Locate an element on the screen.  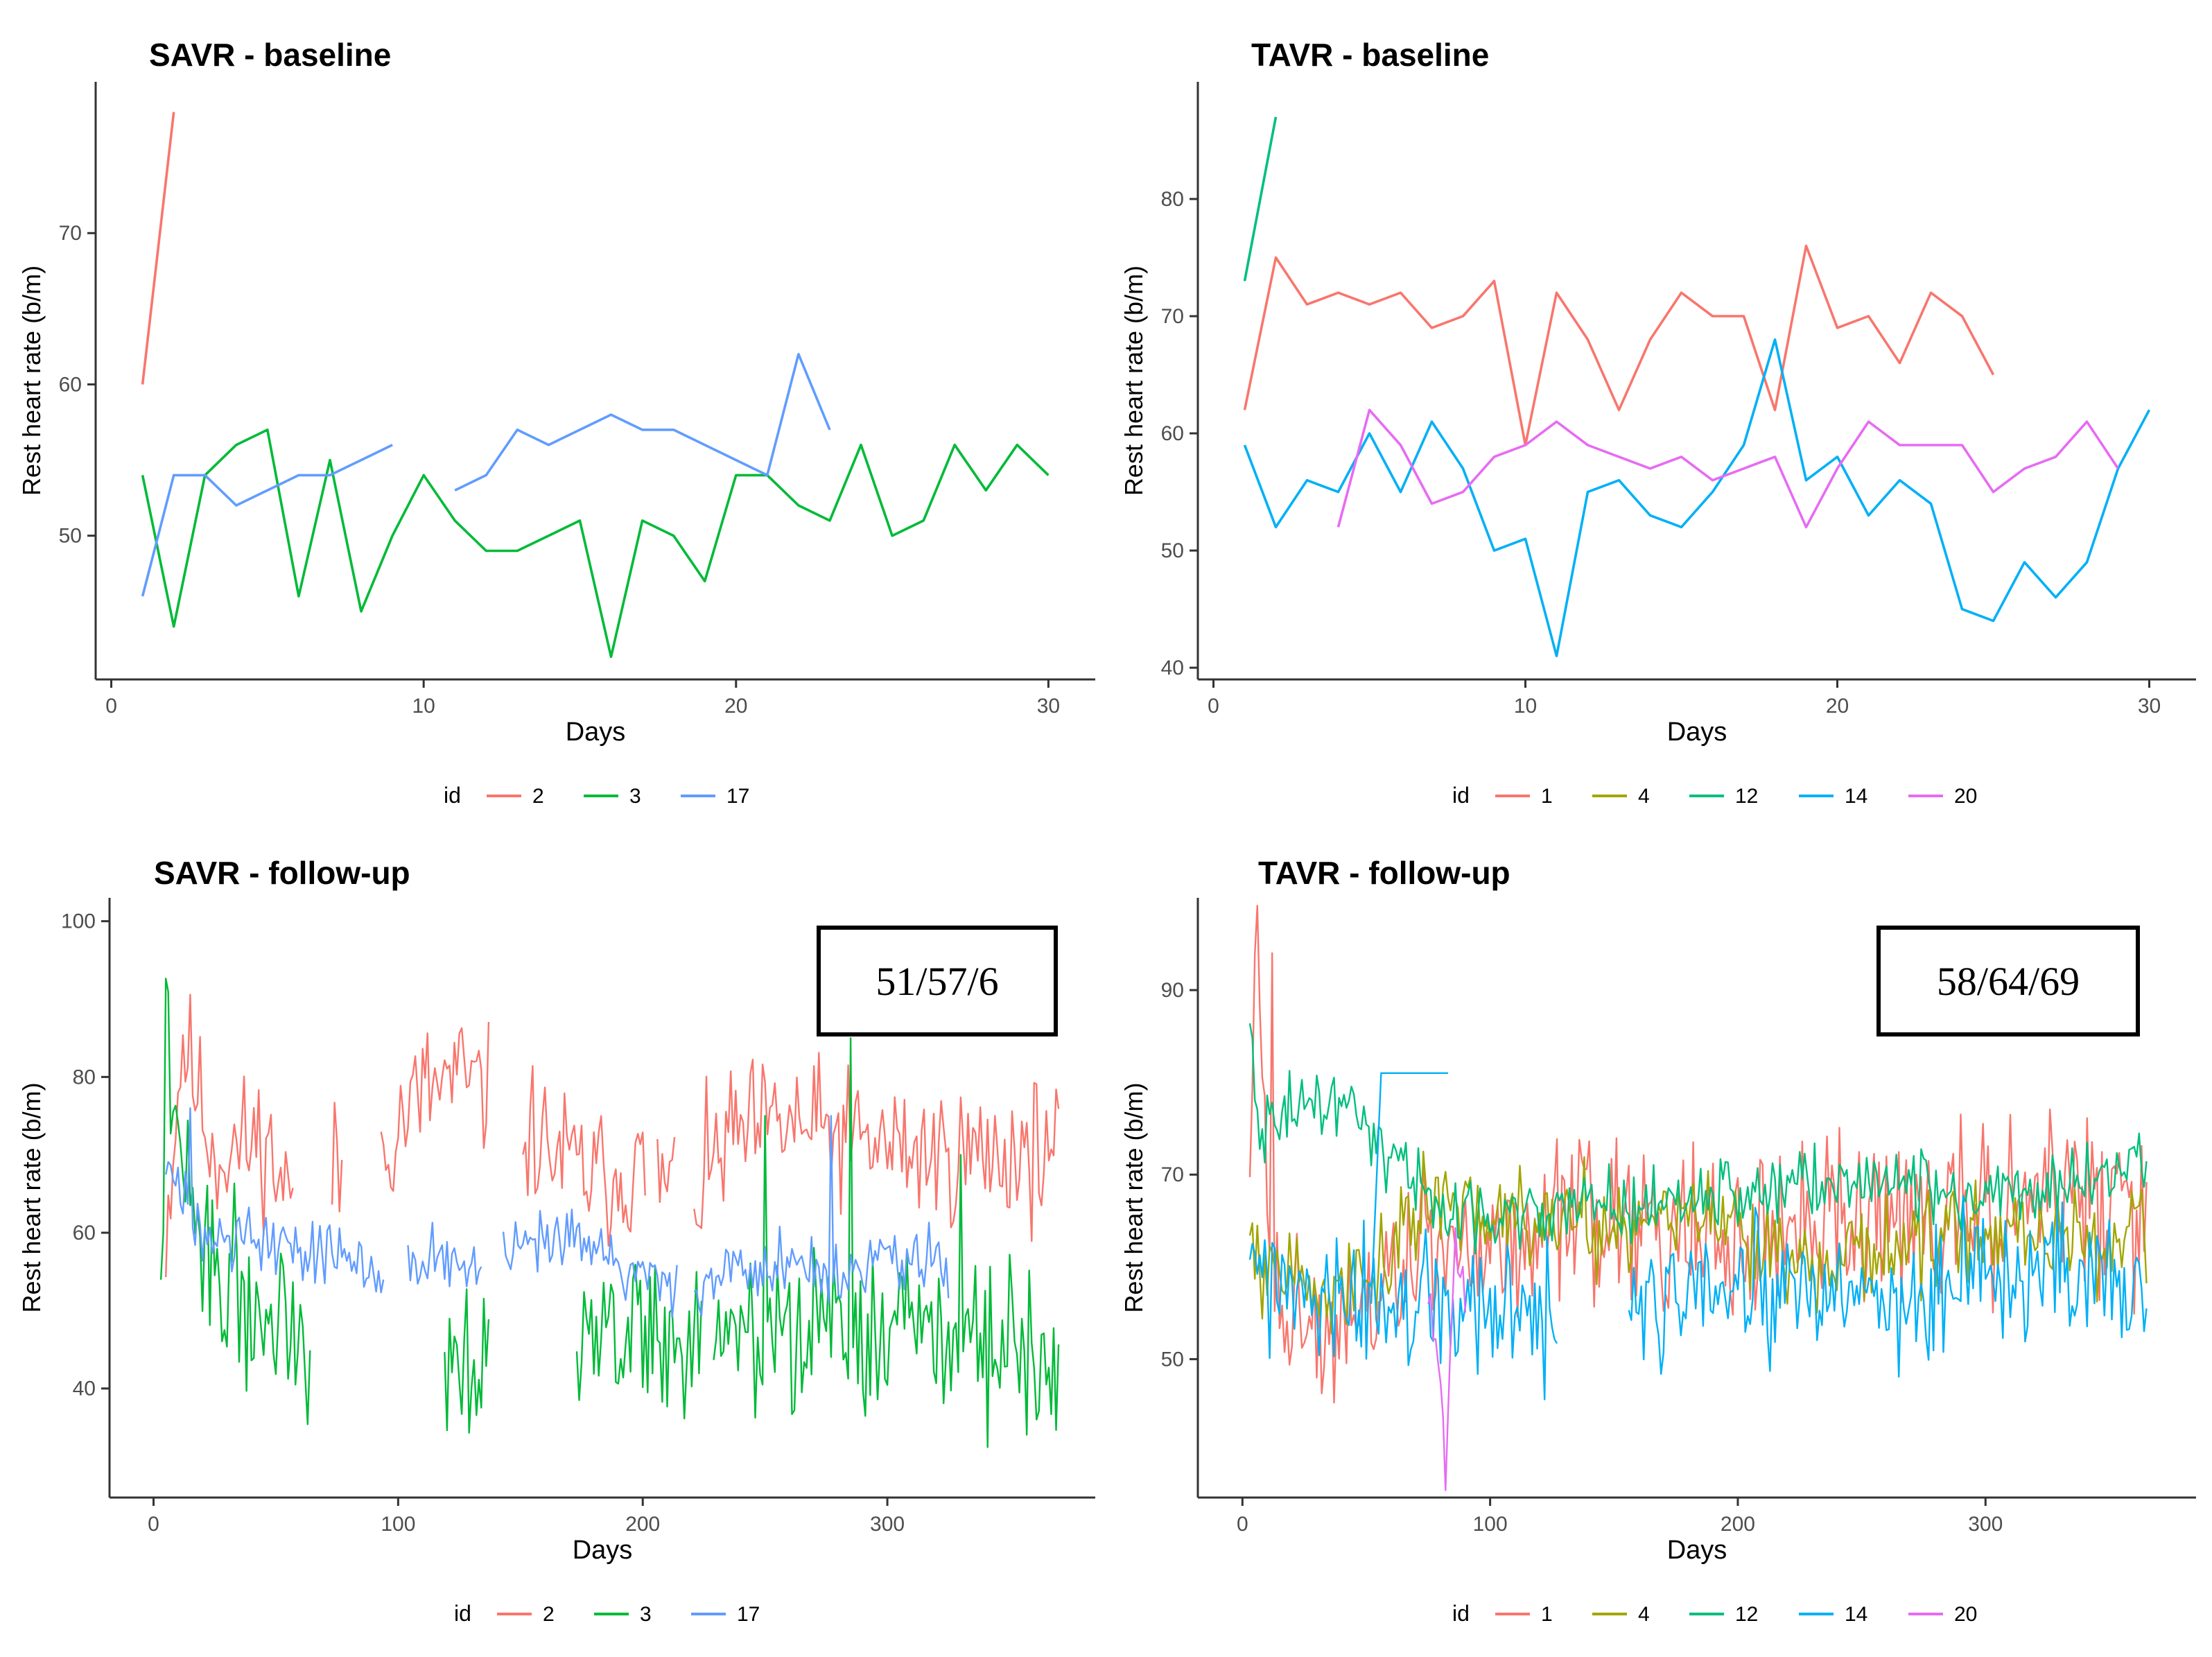
y-tick-label: 100 is located at coordinates (78, 921).